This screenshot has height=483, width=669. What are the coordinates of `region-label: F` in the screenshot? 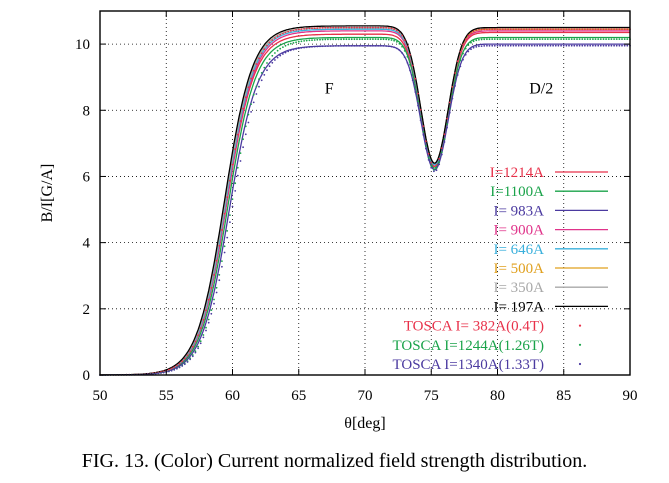 It's located at (329, 89).